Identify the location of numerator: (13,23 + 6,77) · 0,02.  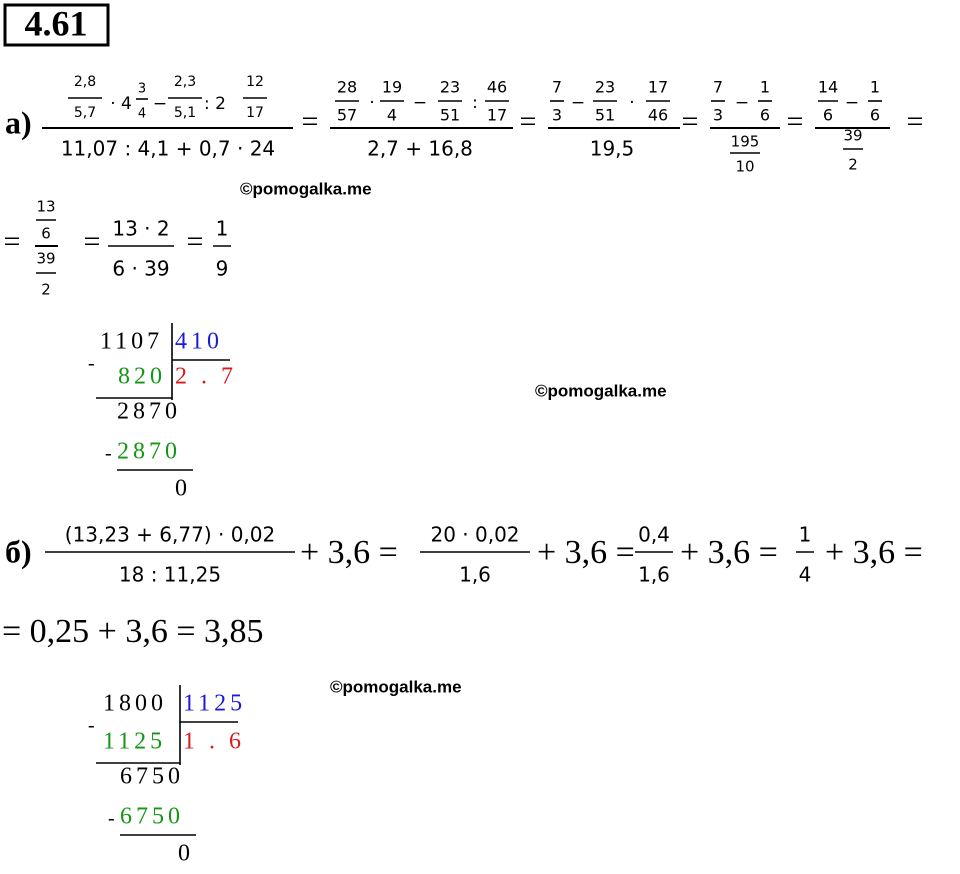
(170, 535).